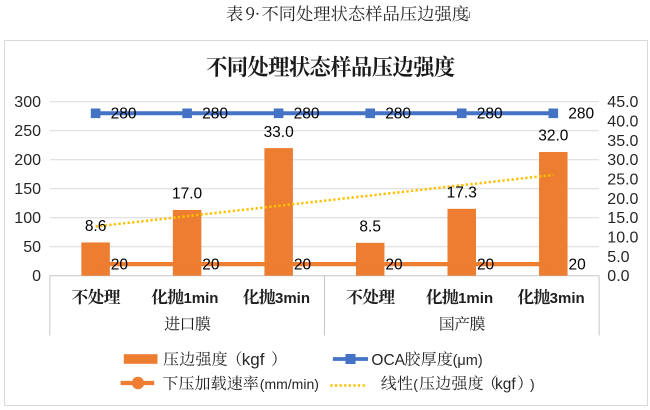 The height and width of the screenshot is (410, 650). What do you see at coordinates (622, 180) in the screenshot?
I see `svg-text: 25.0` at bounding box center [622, 180].